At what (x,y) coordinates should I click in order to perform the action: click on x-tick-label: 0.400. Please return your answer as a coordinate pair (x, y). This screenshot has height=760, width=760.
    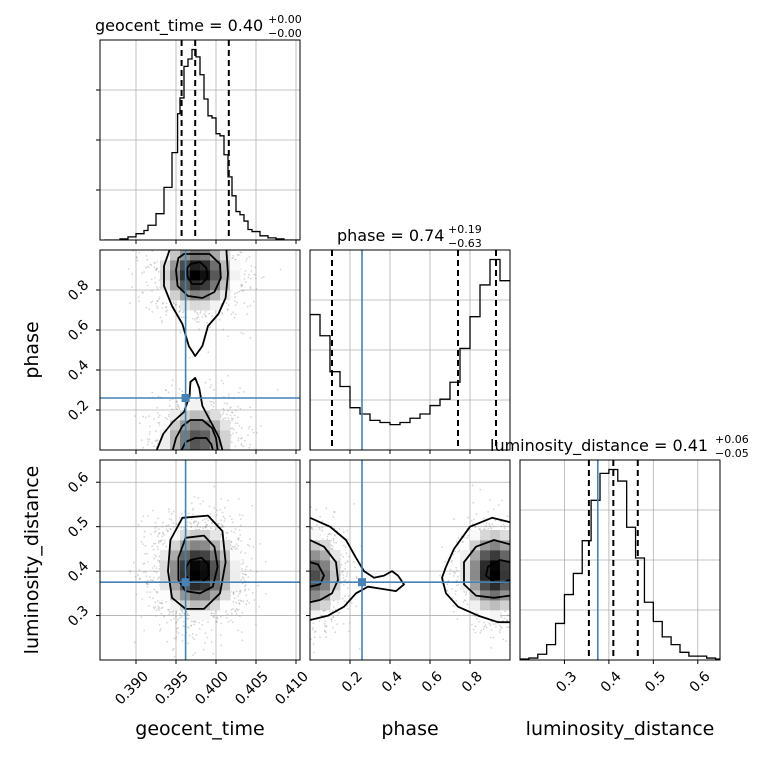
    Looking at the image, I should click on (212, 689).